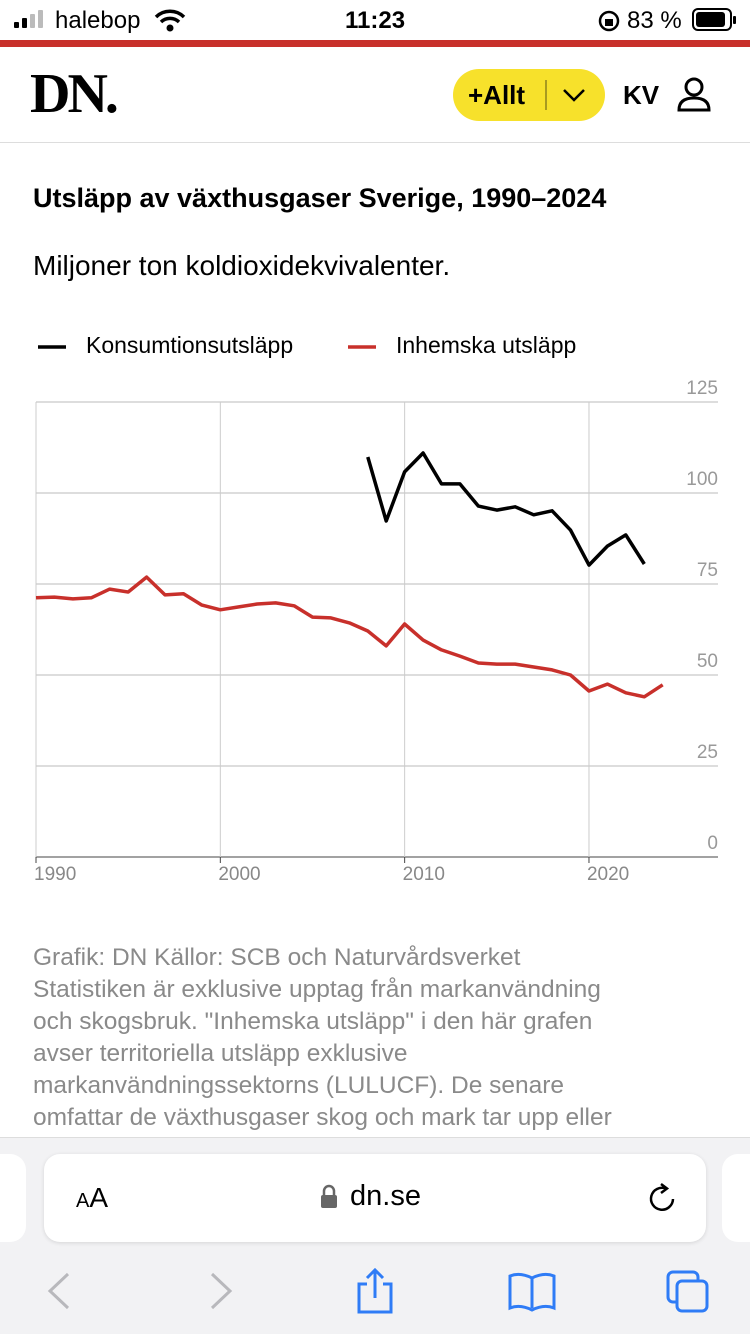 This screenshot has width=750, height=1334. I want to click on y-tick-label: 100, so click(702, 479).